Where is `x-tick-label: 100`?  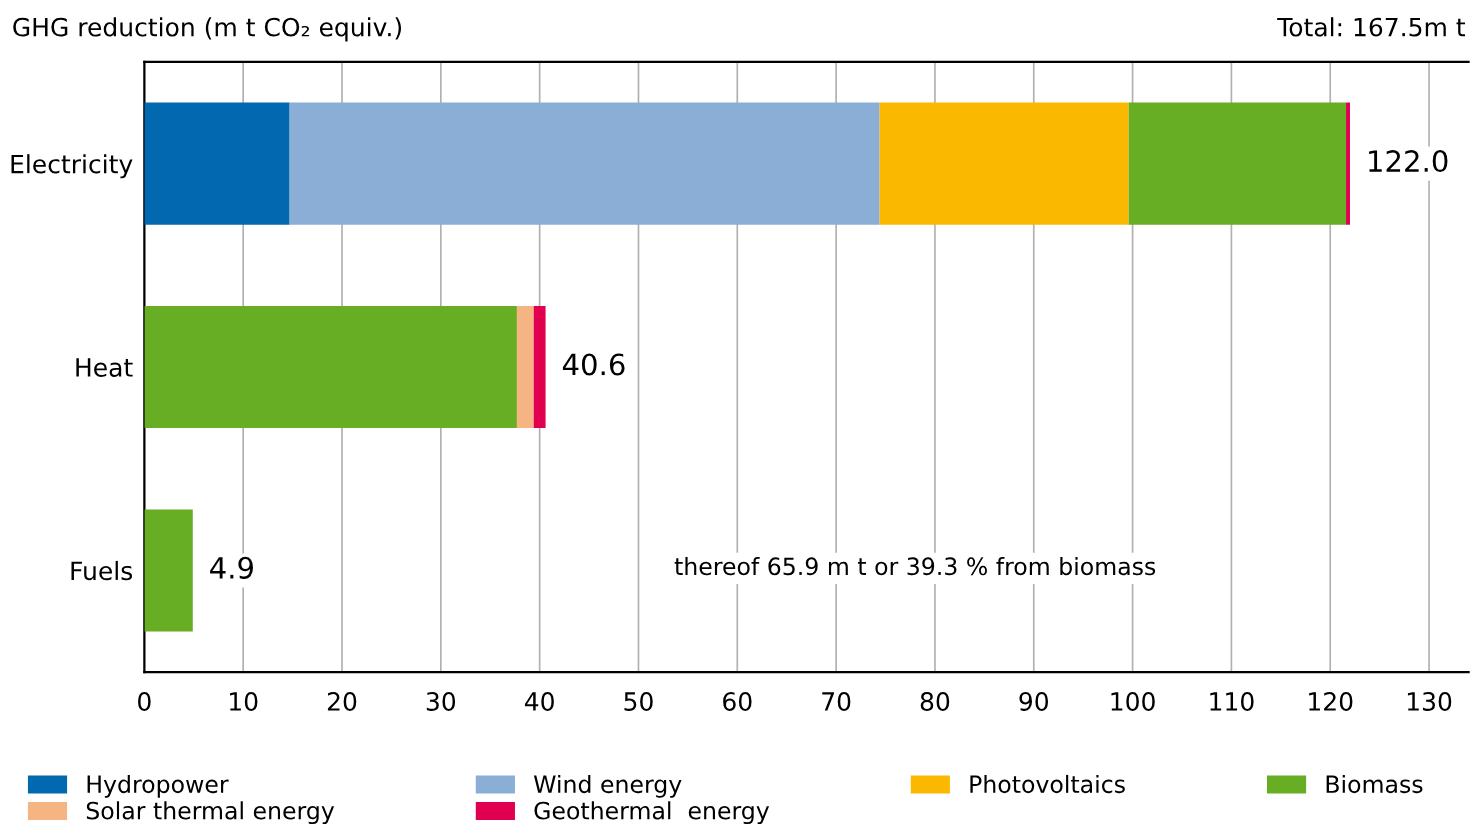
x-tick-label: 100 is located at coordinates (1133, 701).